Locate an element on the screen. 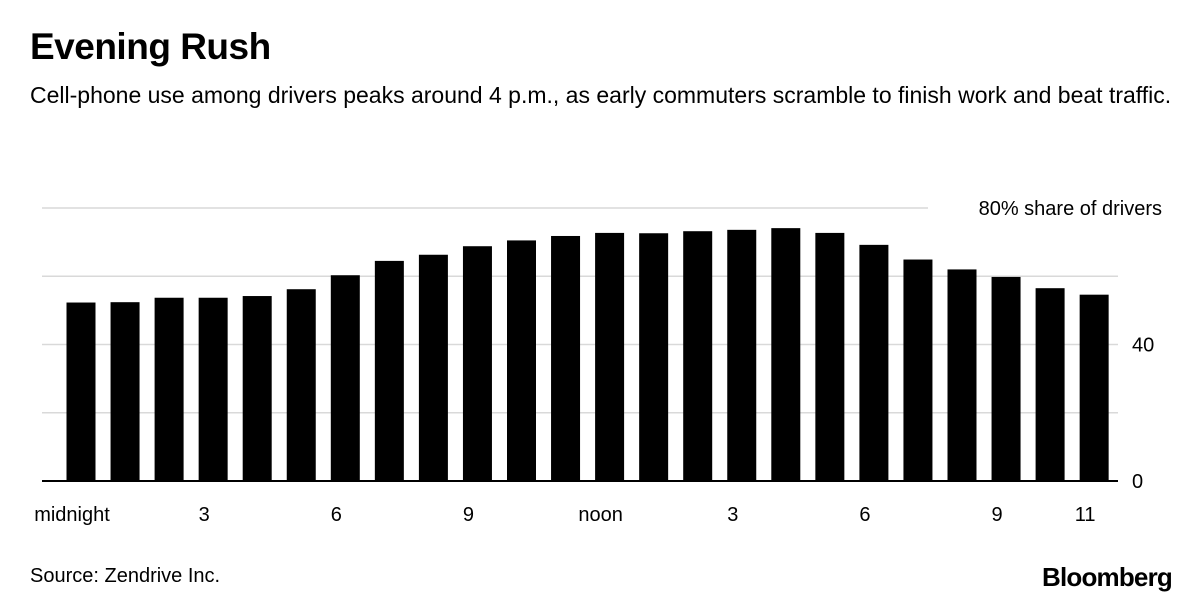 The width and height of the screenshot is (1200, 604). x-tick-label: 11 is located at coordinates (1085, 515).